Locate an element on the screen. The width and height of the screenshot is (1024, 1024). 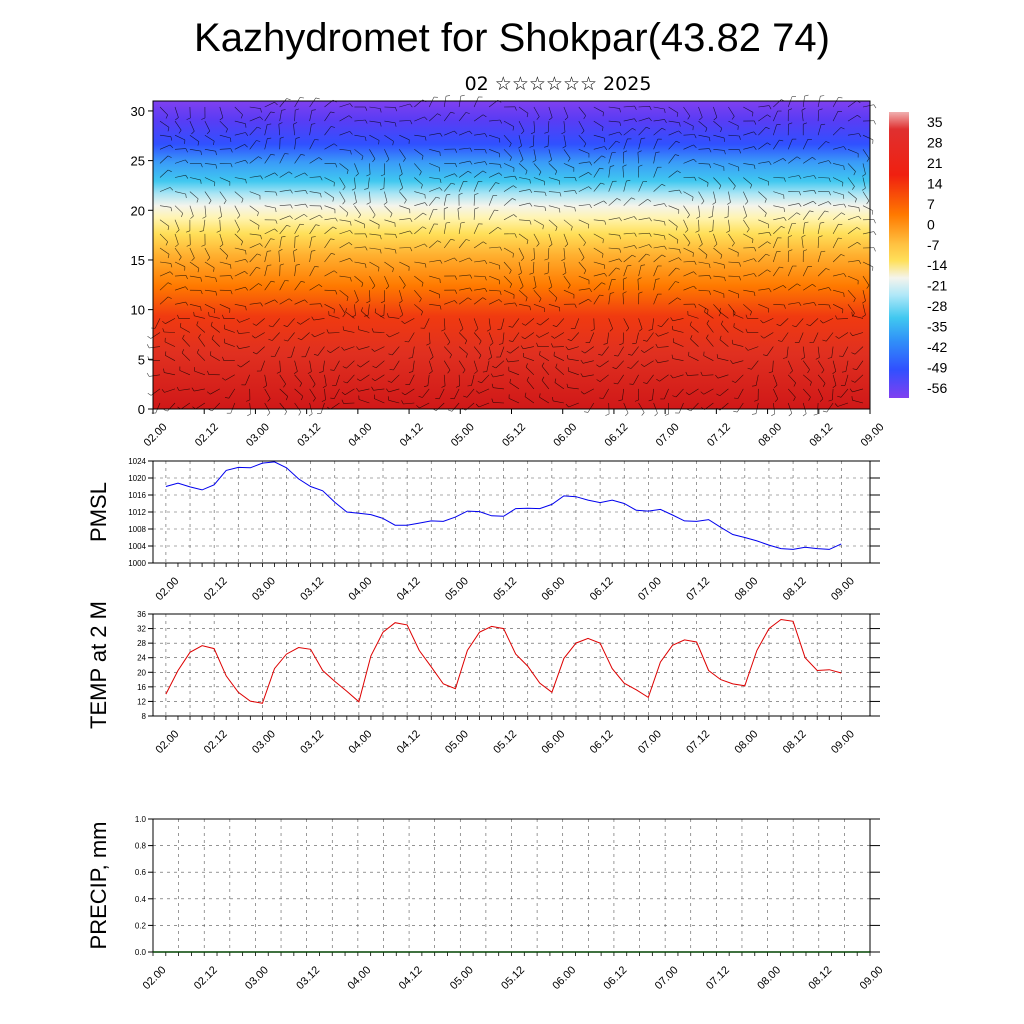
y-tick-label: 1008 is located at coordinates (137, 529).